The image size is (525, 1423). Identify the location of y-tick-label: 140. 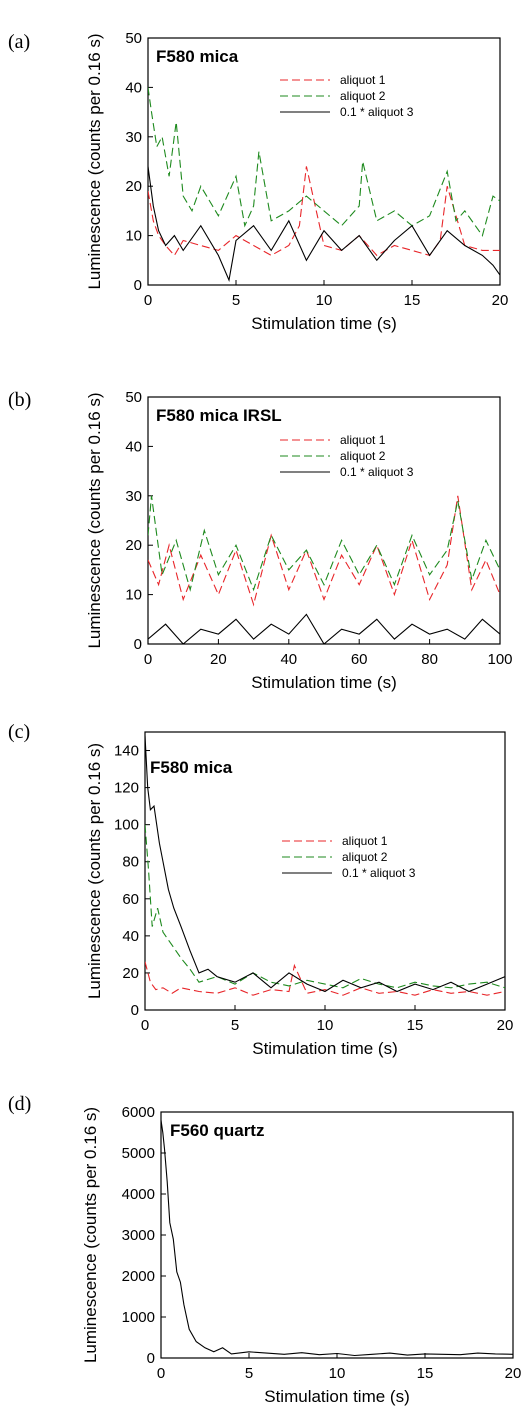
(126, 751).